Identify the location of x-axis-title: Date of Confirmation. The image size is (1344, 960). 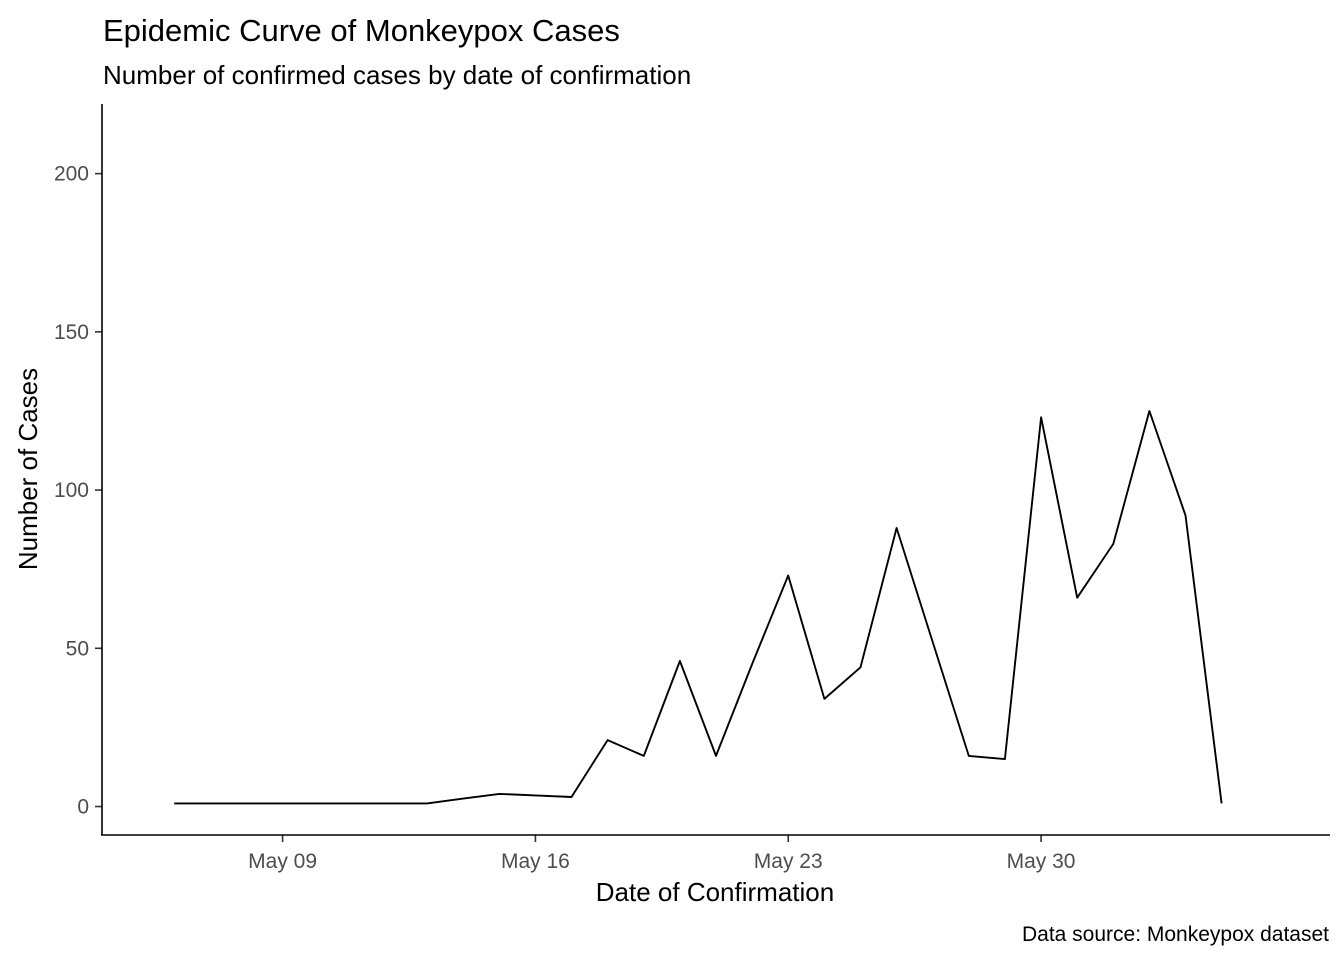
(715, 892).